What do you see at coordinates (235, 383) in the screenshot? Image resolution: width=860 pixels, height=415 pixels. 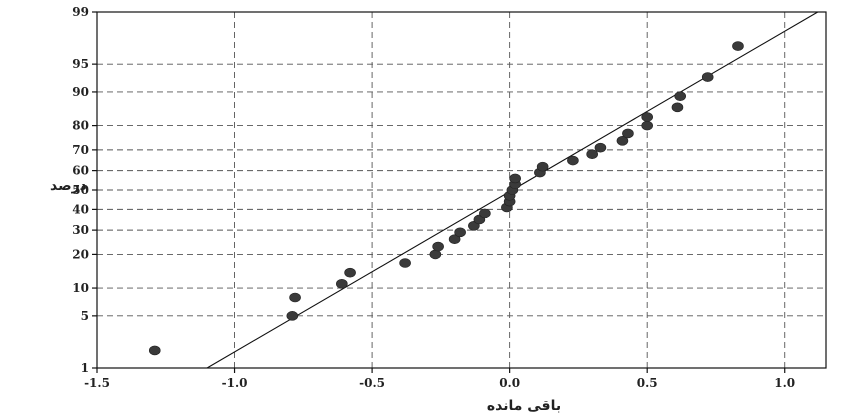 I see `x-tick-label: -1.0` at bounding box center [235, 383].